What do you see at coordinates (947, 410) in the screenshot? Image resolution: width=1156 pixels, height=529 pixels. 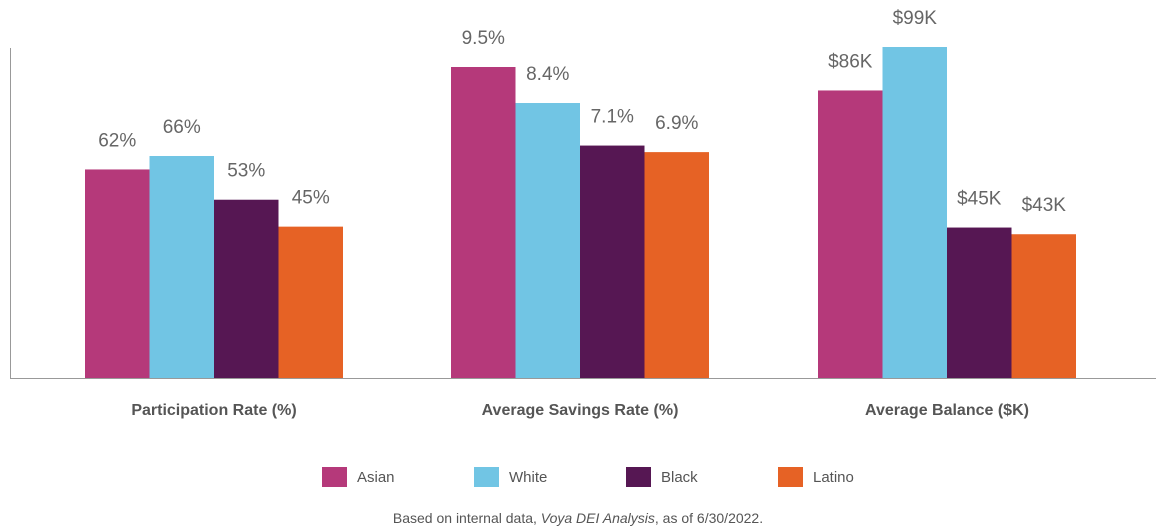 I see `category-label: Average Balance ($K)` at bounding box center [947, 410].